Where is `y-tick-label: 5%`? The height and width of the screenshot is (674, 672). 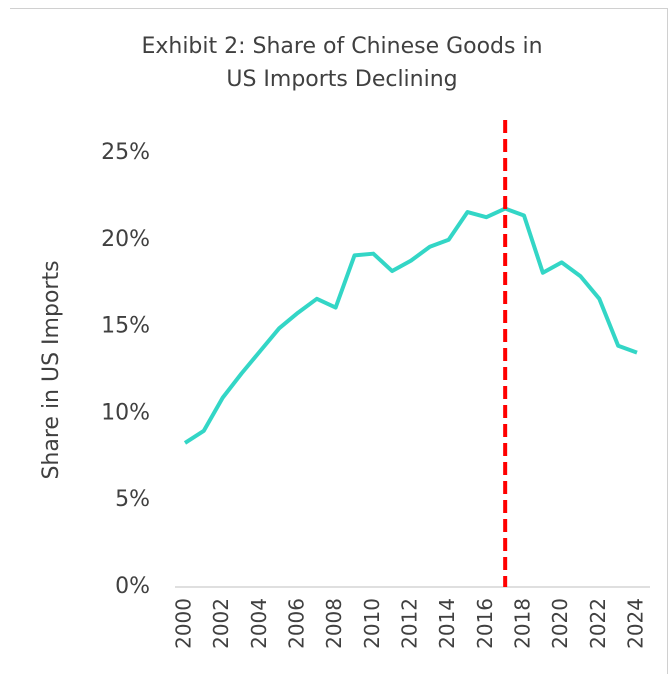
y-tick-label: 5% is located at coordinates (132, 499).